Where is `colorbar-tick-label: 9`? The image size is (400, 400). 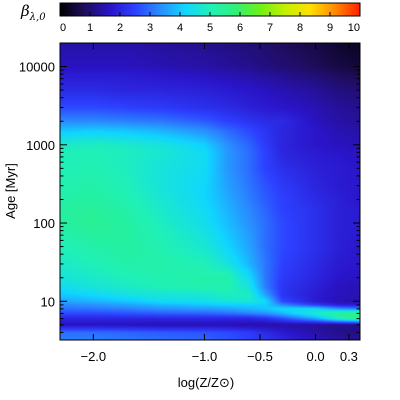
colorbar-tick-label: 9 is located at coordinates (330, 28).